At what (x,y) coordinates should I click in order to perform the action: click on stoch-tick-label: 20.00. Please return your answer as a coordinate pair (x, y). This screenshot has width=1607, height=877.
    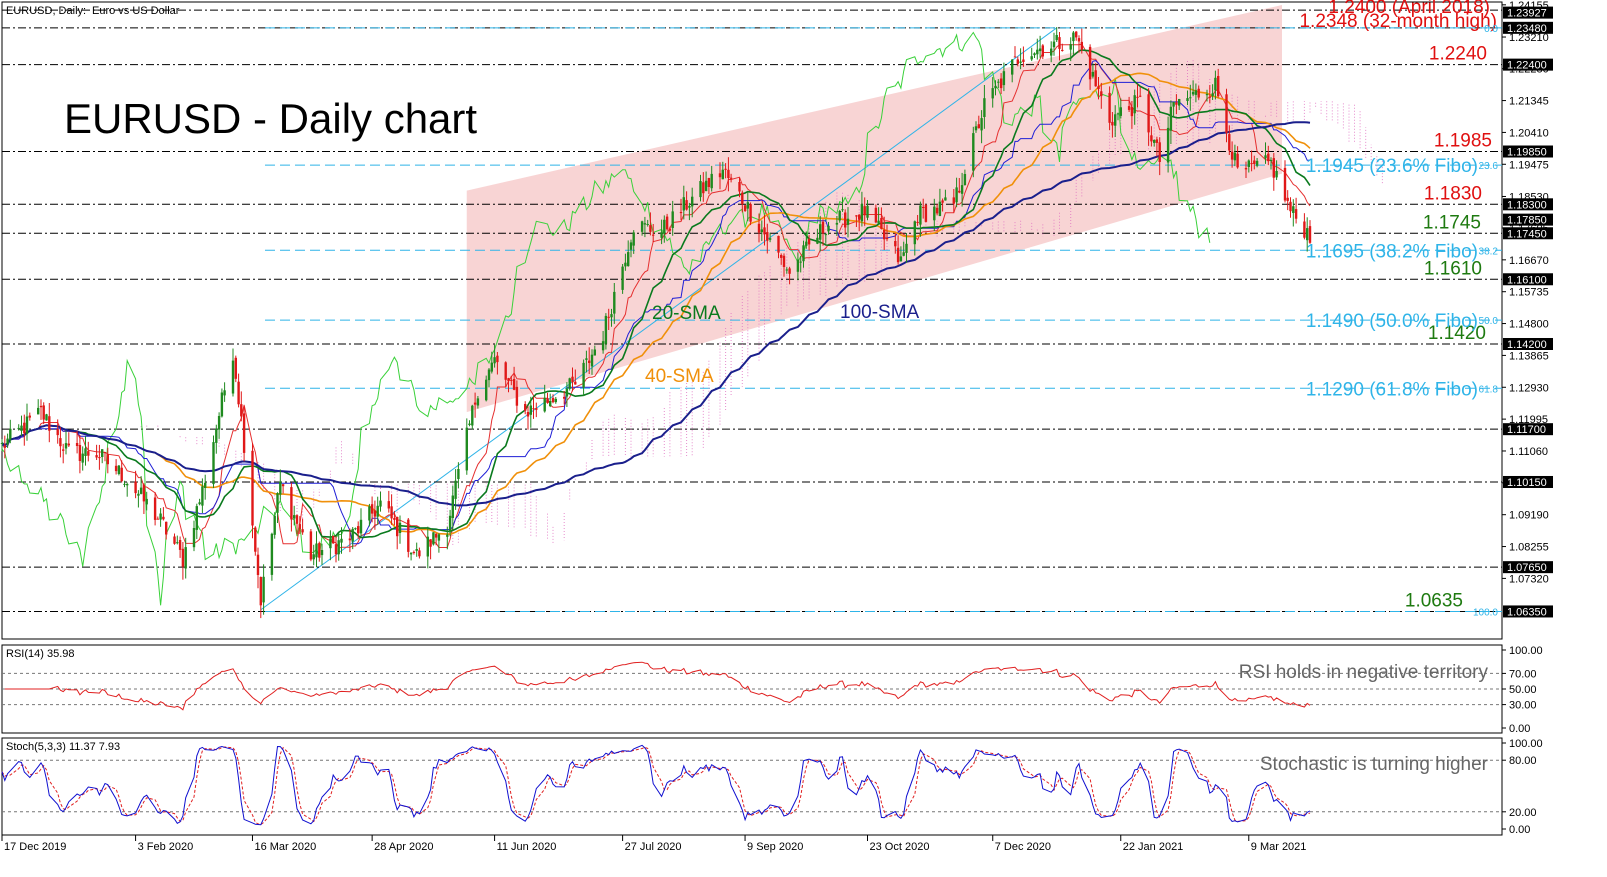
    Looking at the image, I should click on (1523, 813).